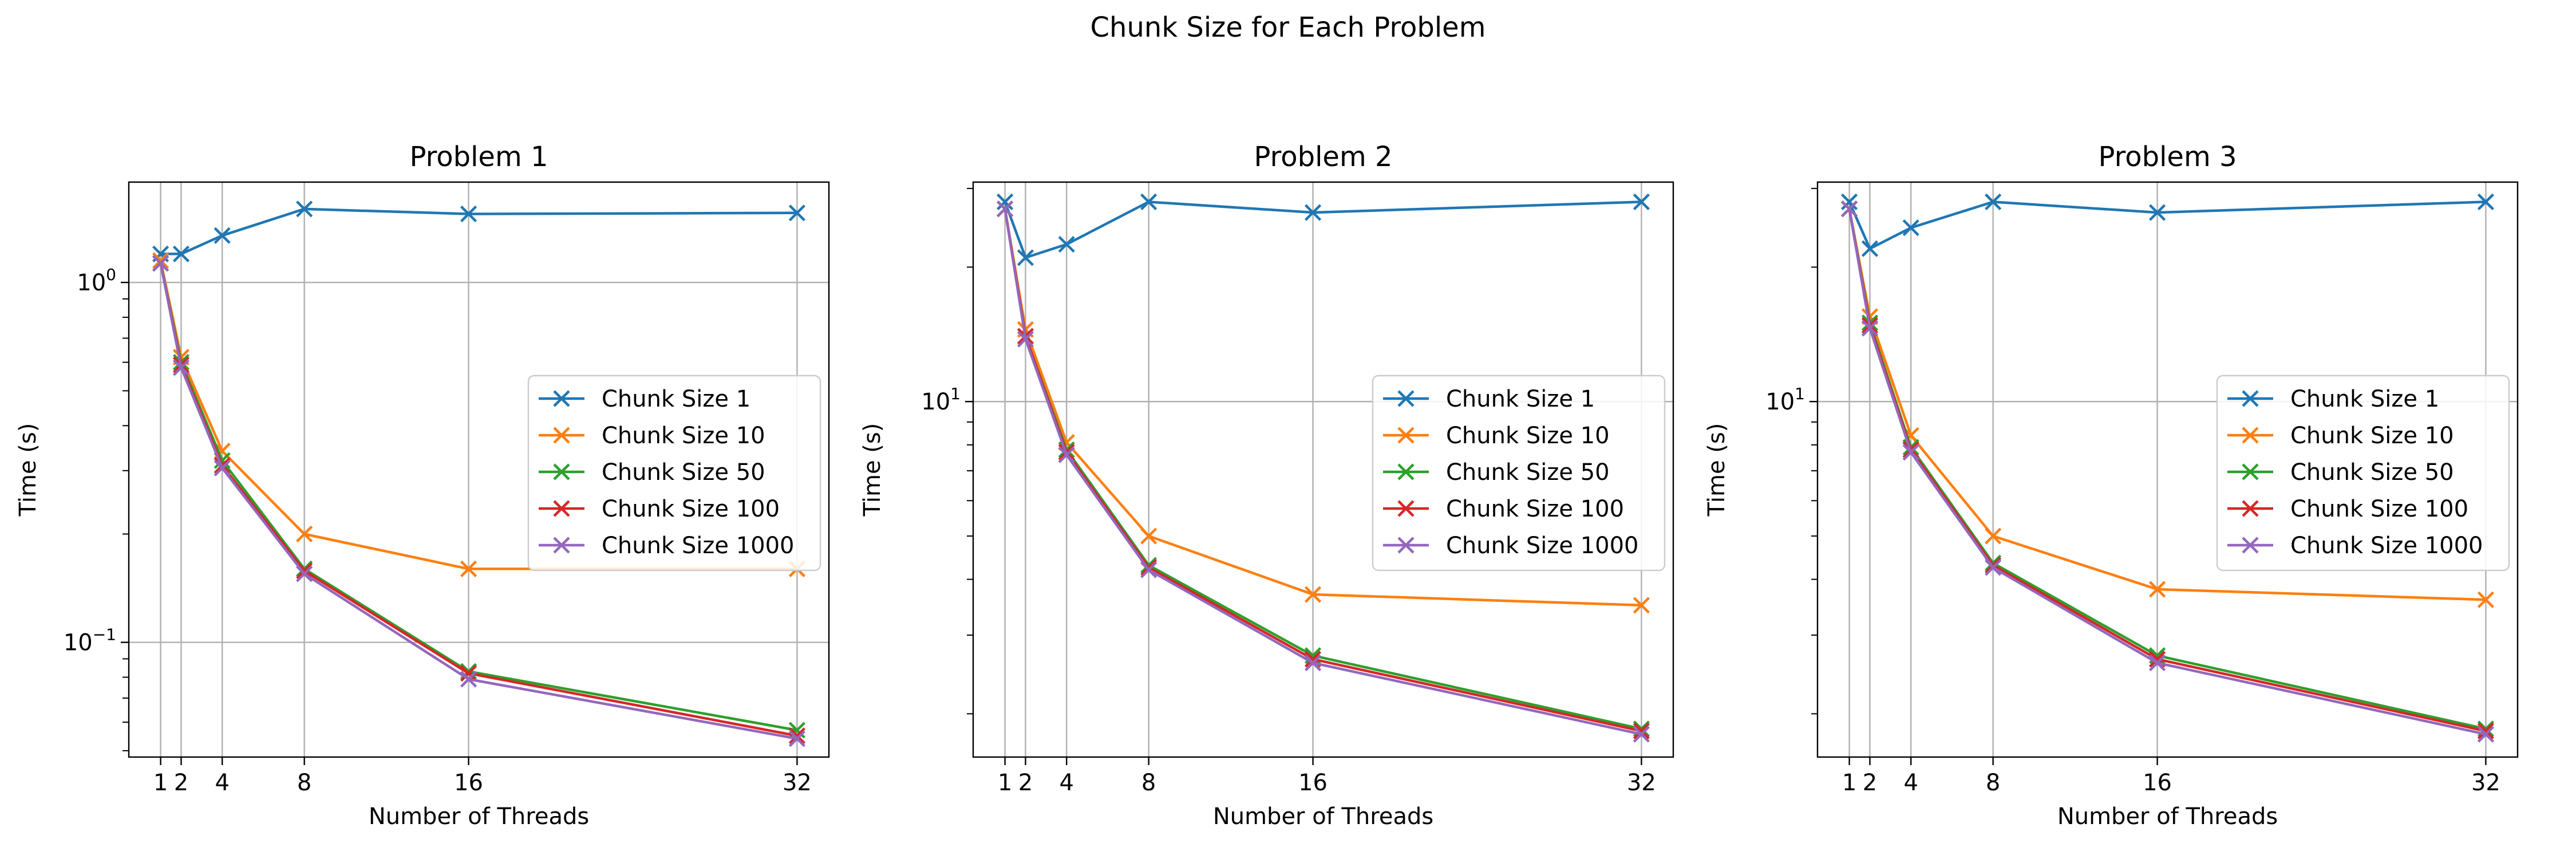  I want to click on chart-title: Problem 2, so click(1323, 157).